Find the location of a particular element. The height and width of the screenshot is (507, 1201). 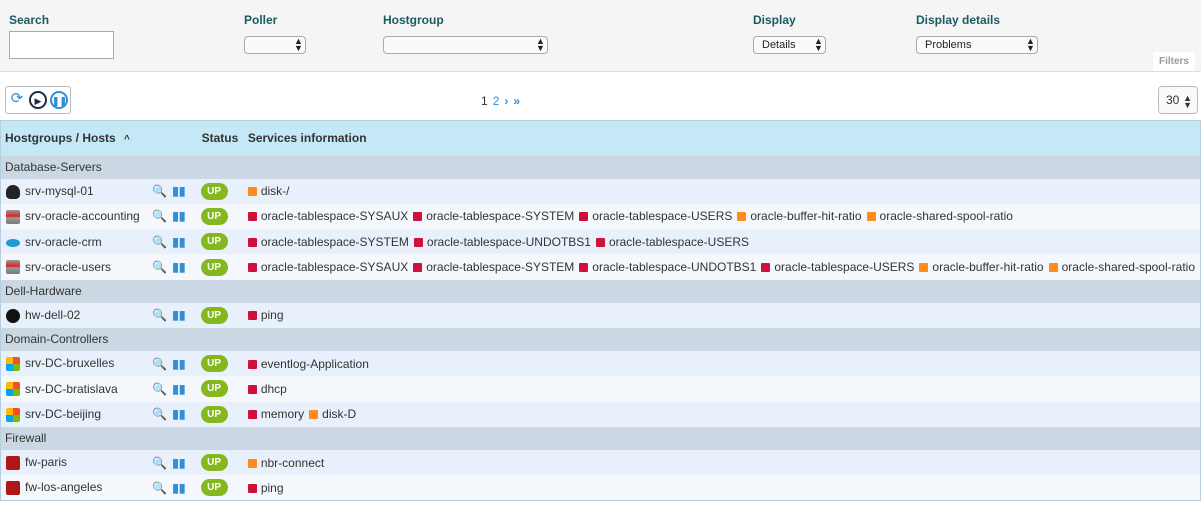

filters-tab: Filters is located at coordinates (1173, 61).